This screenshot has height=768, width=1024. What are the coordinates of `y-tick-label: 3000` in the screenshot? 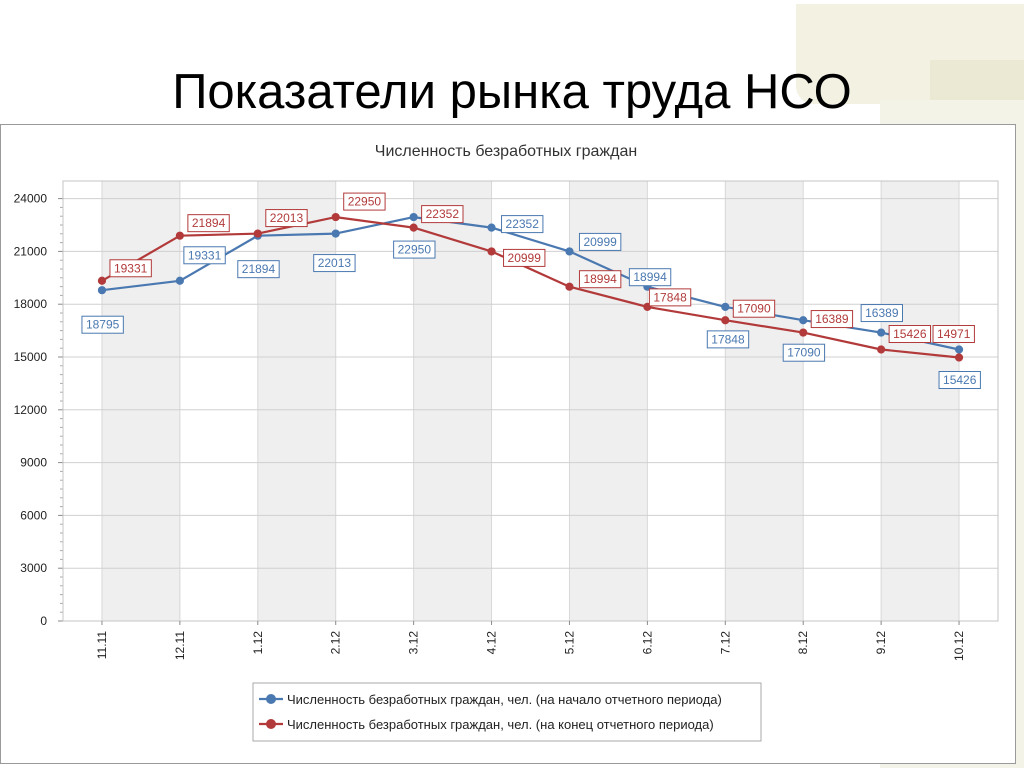 It's located at (33, 568).